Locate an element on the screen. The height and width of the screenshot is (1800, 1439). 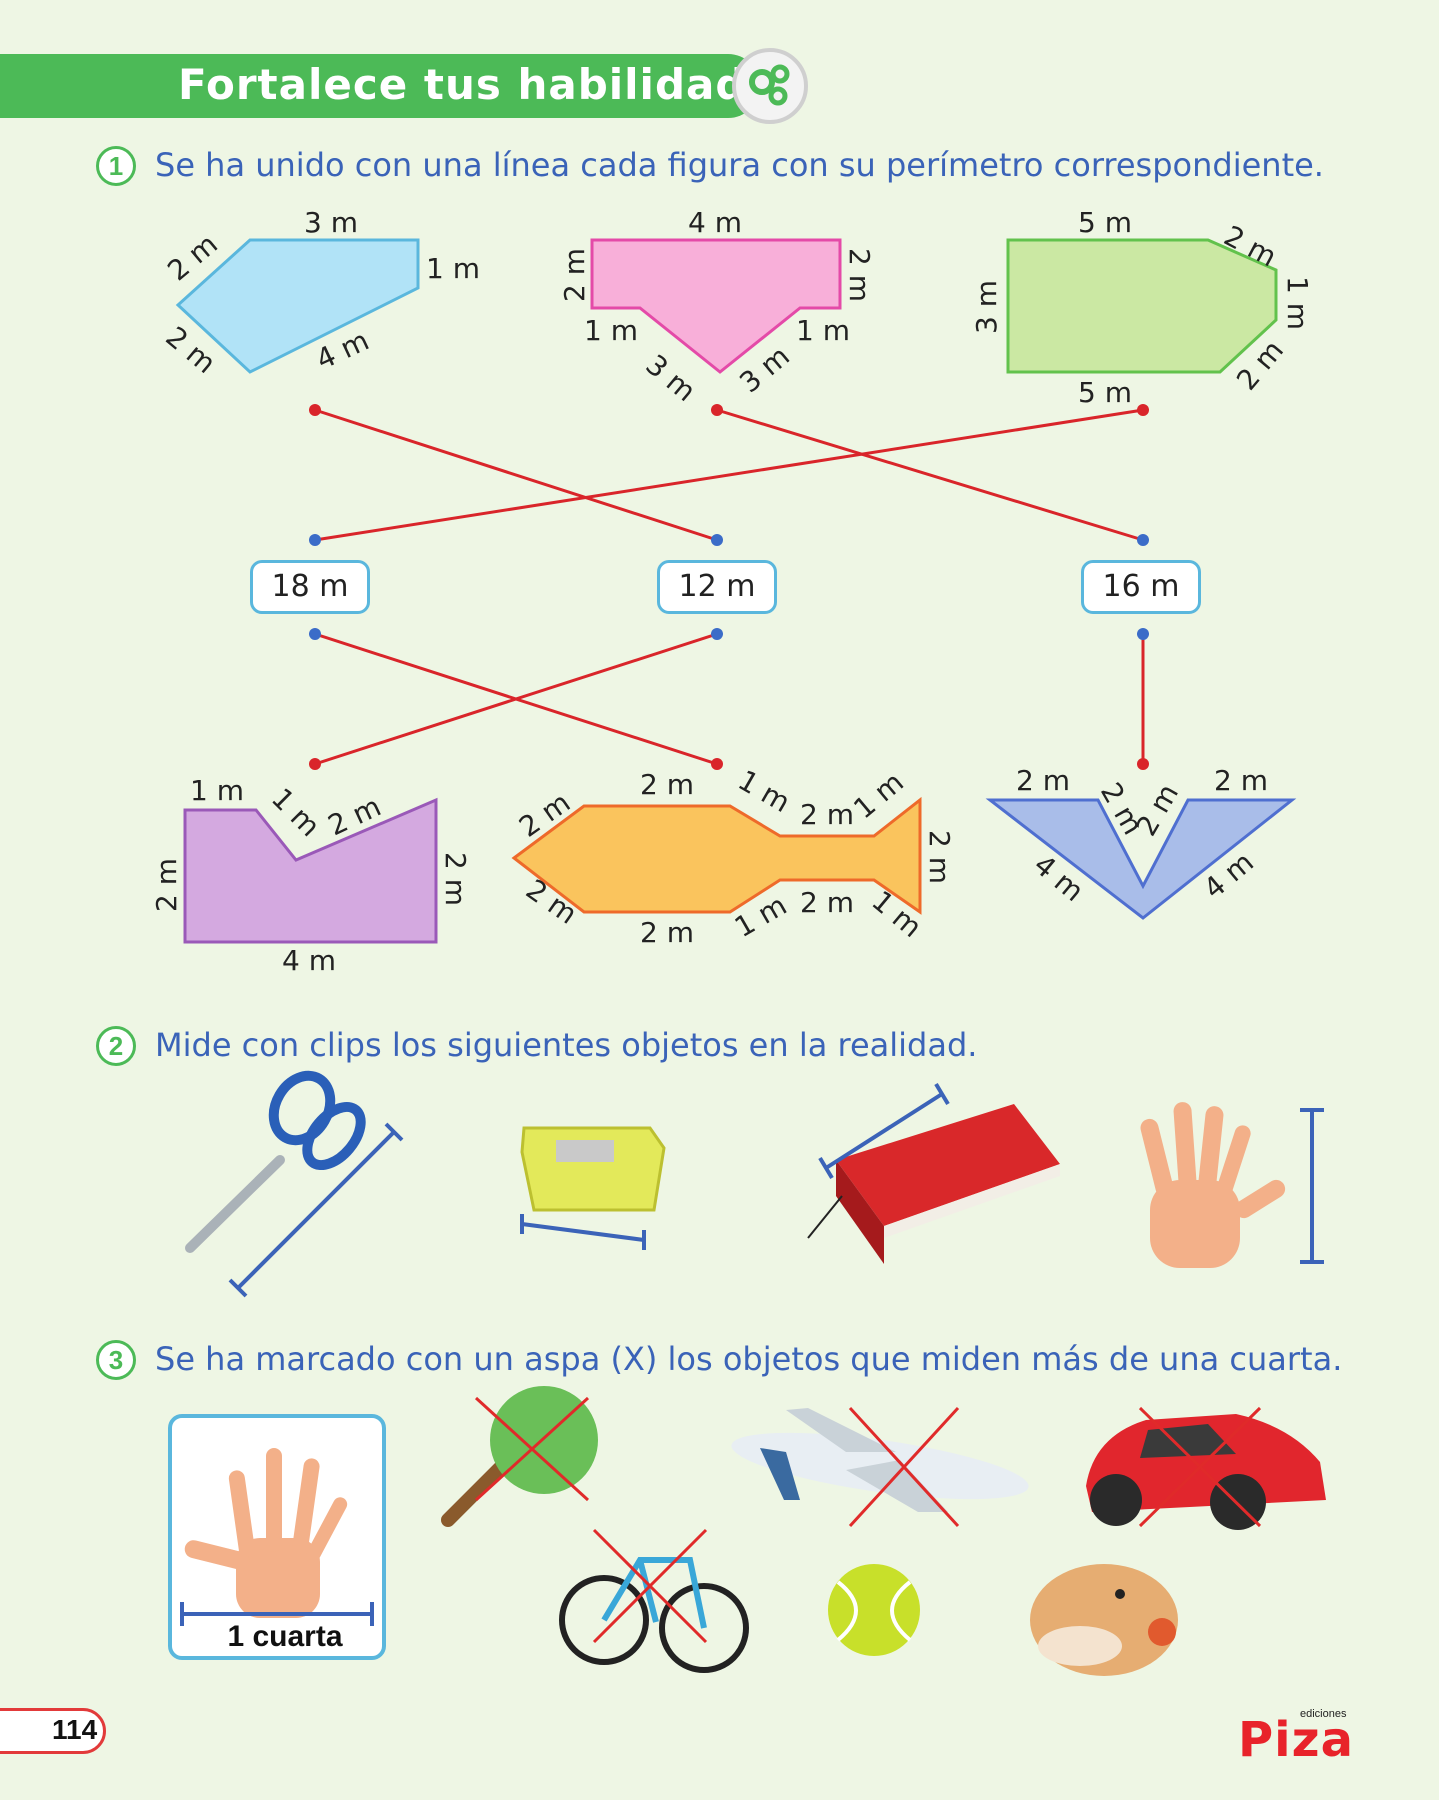
page-number: 114 is located at coordinates (75, 1729).